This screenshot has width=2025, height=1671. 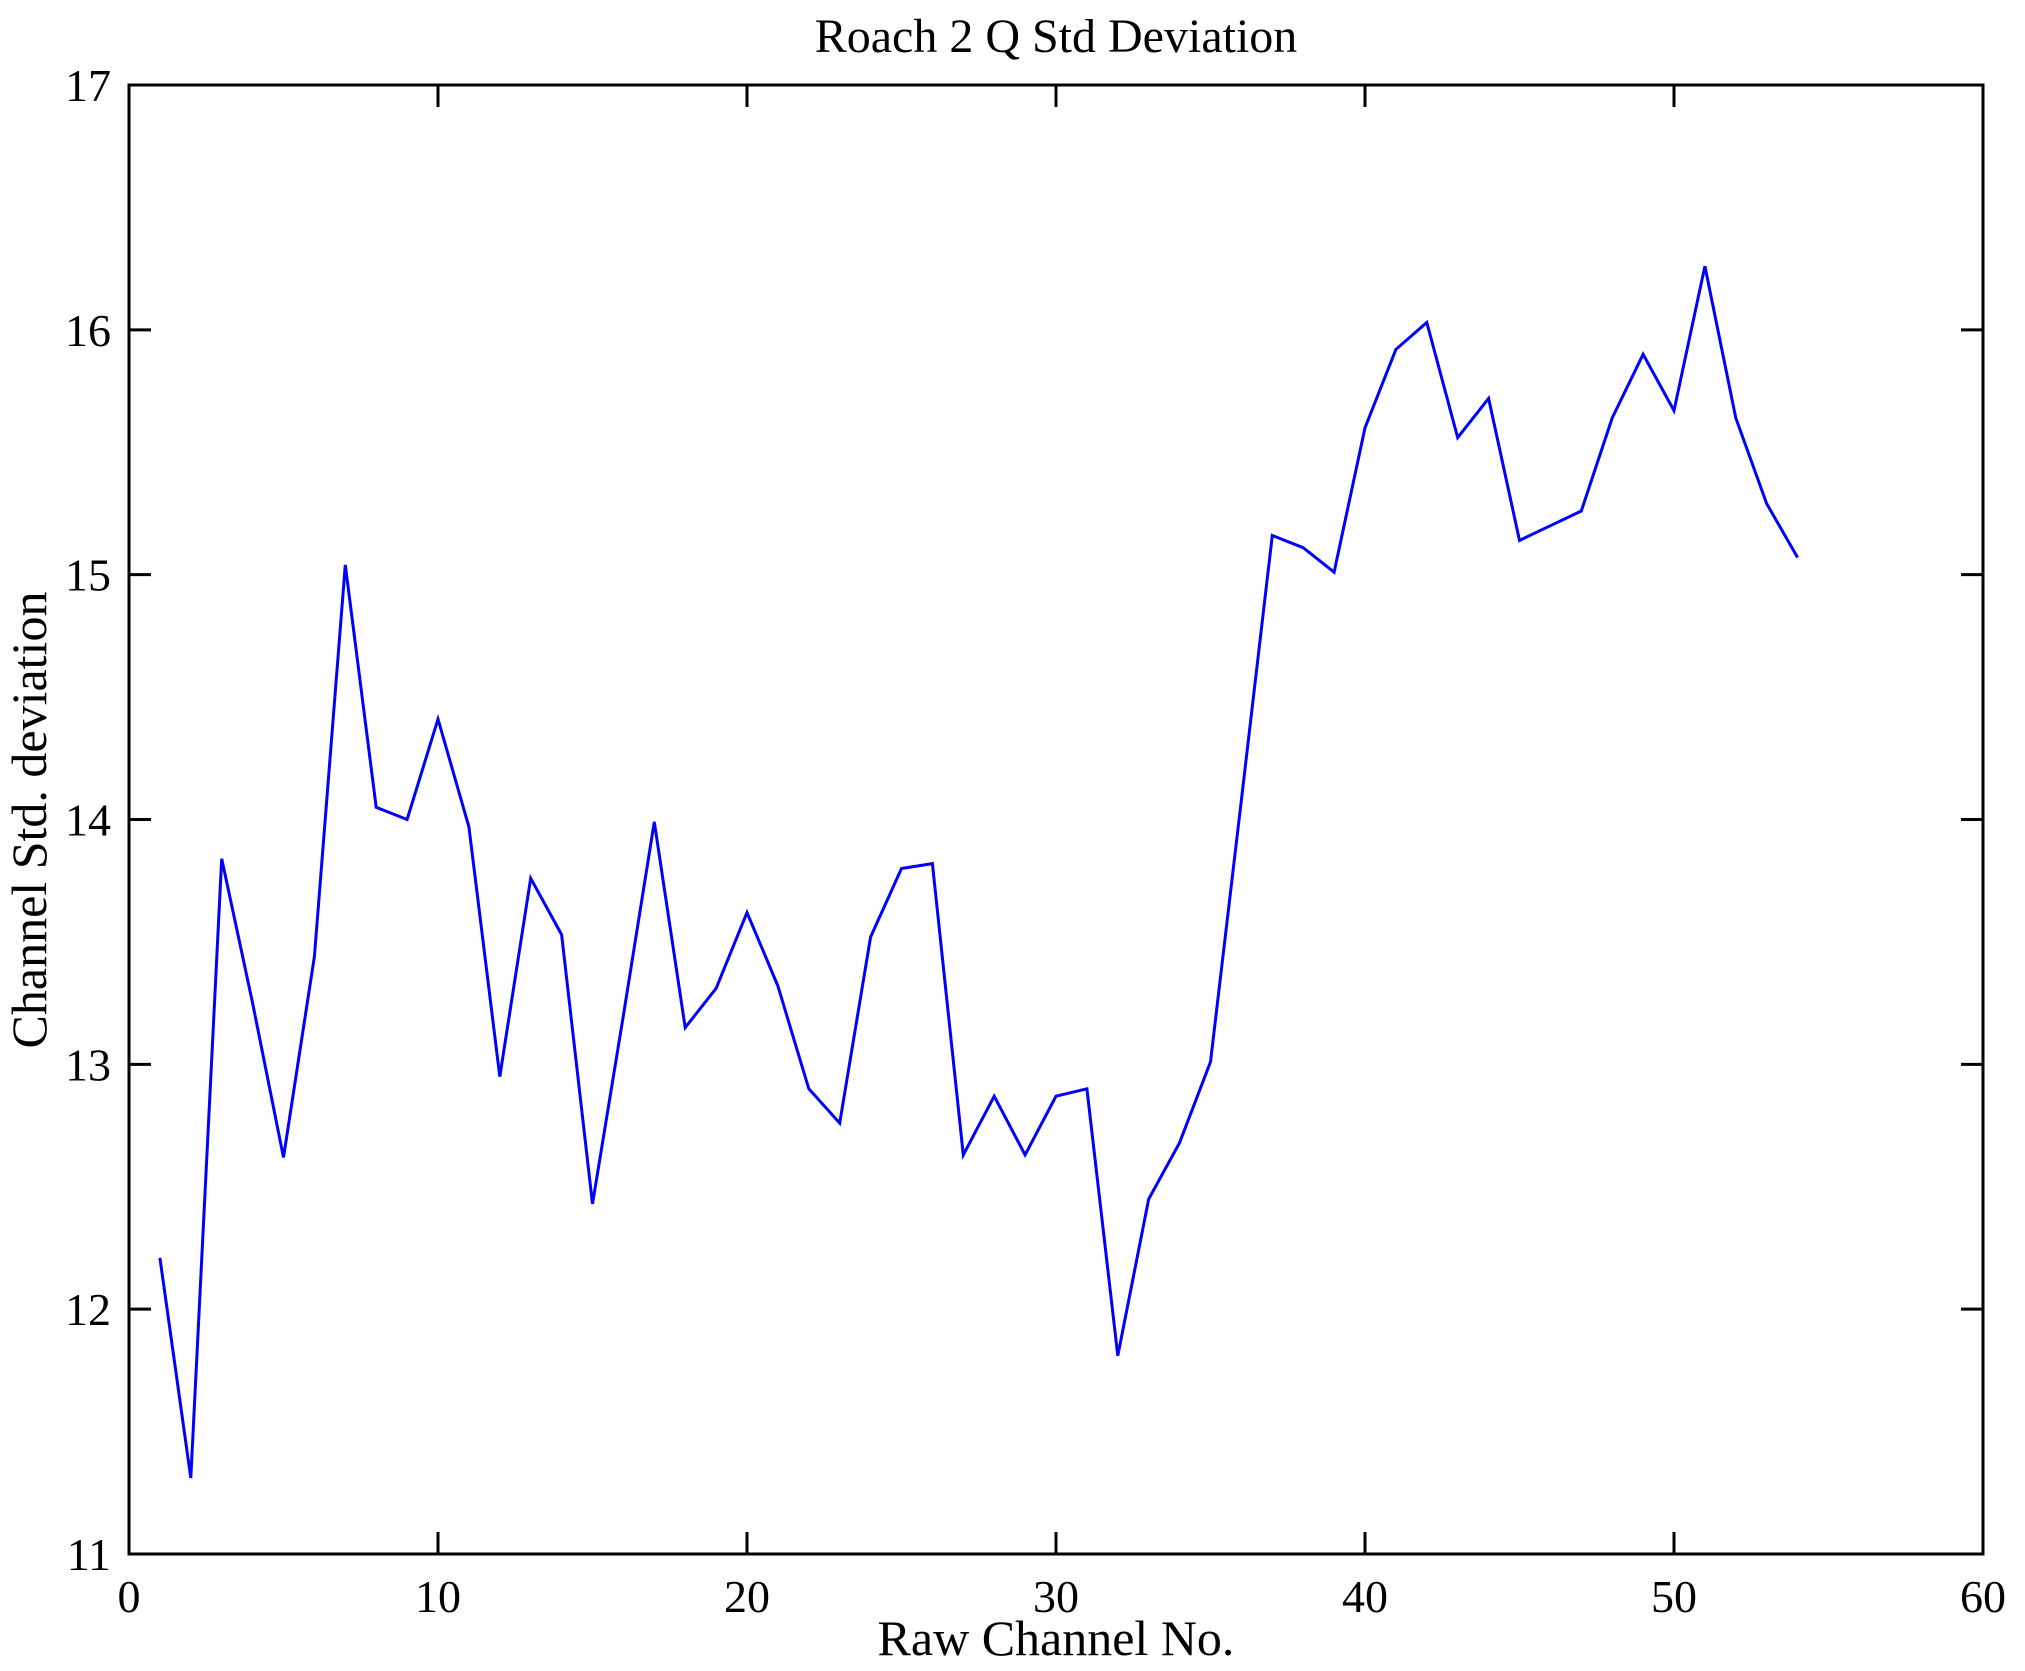 What do you see at coordinates (88, 85) in the screenshot?
I see `y-tick-label: 17` at bounding box center [88, 85].